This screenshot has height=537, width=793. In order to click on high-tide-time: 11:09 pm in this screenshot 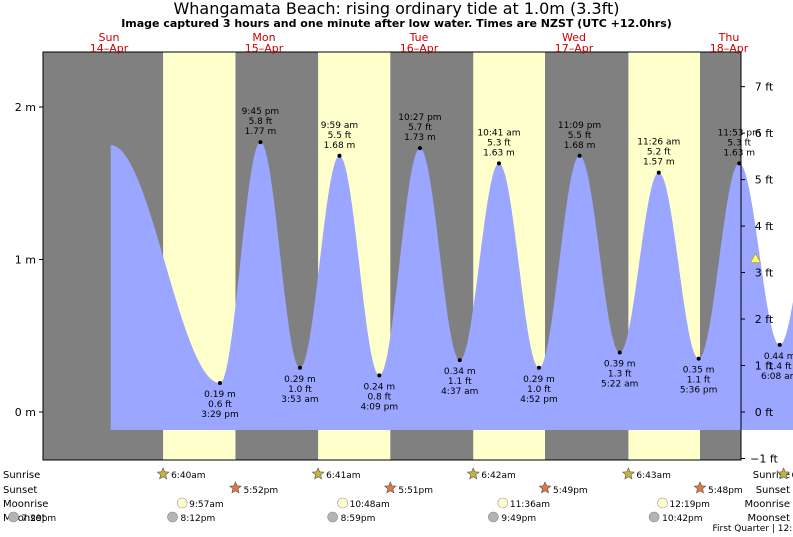, I will do `click(579, 126)`.